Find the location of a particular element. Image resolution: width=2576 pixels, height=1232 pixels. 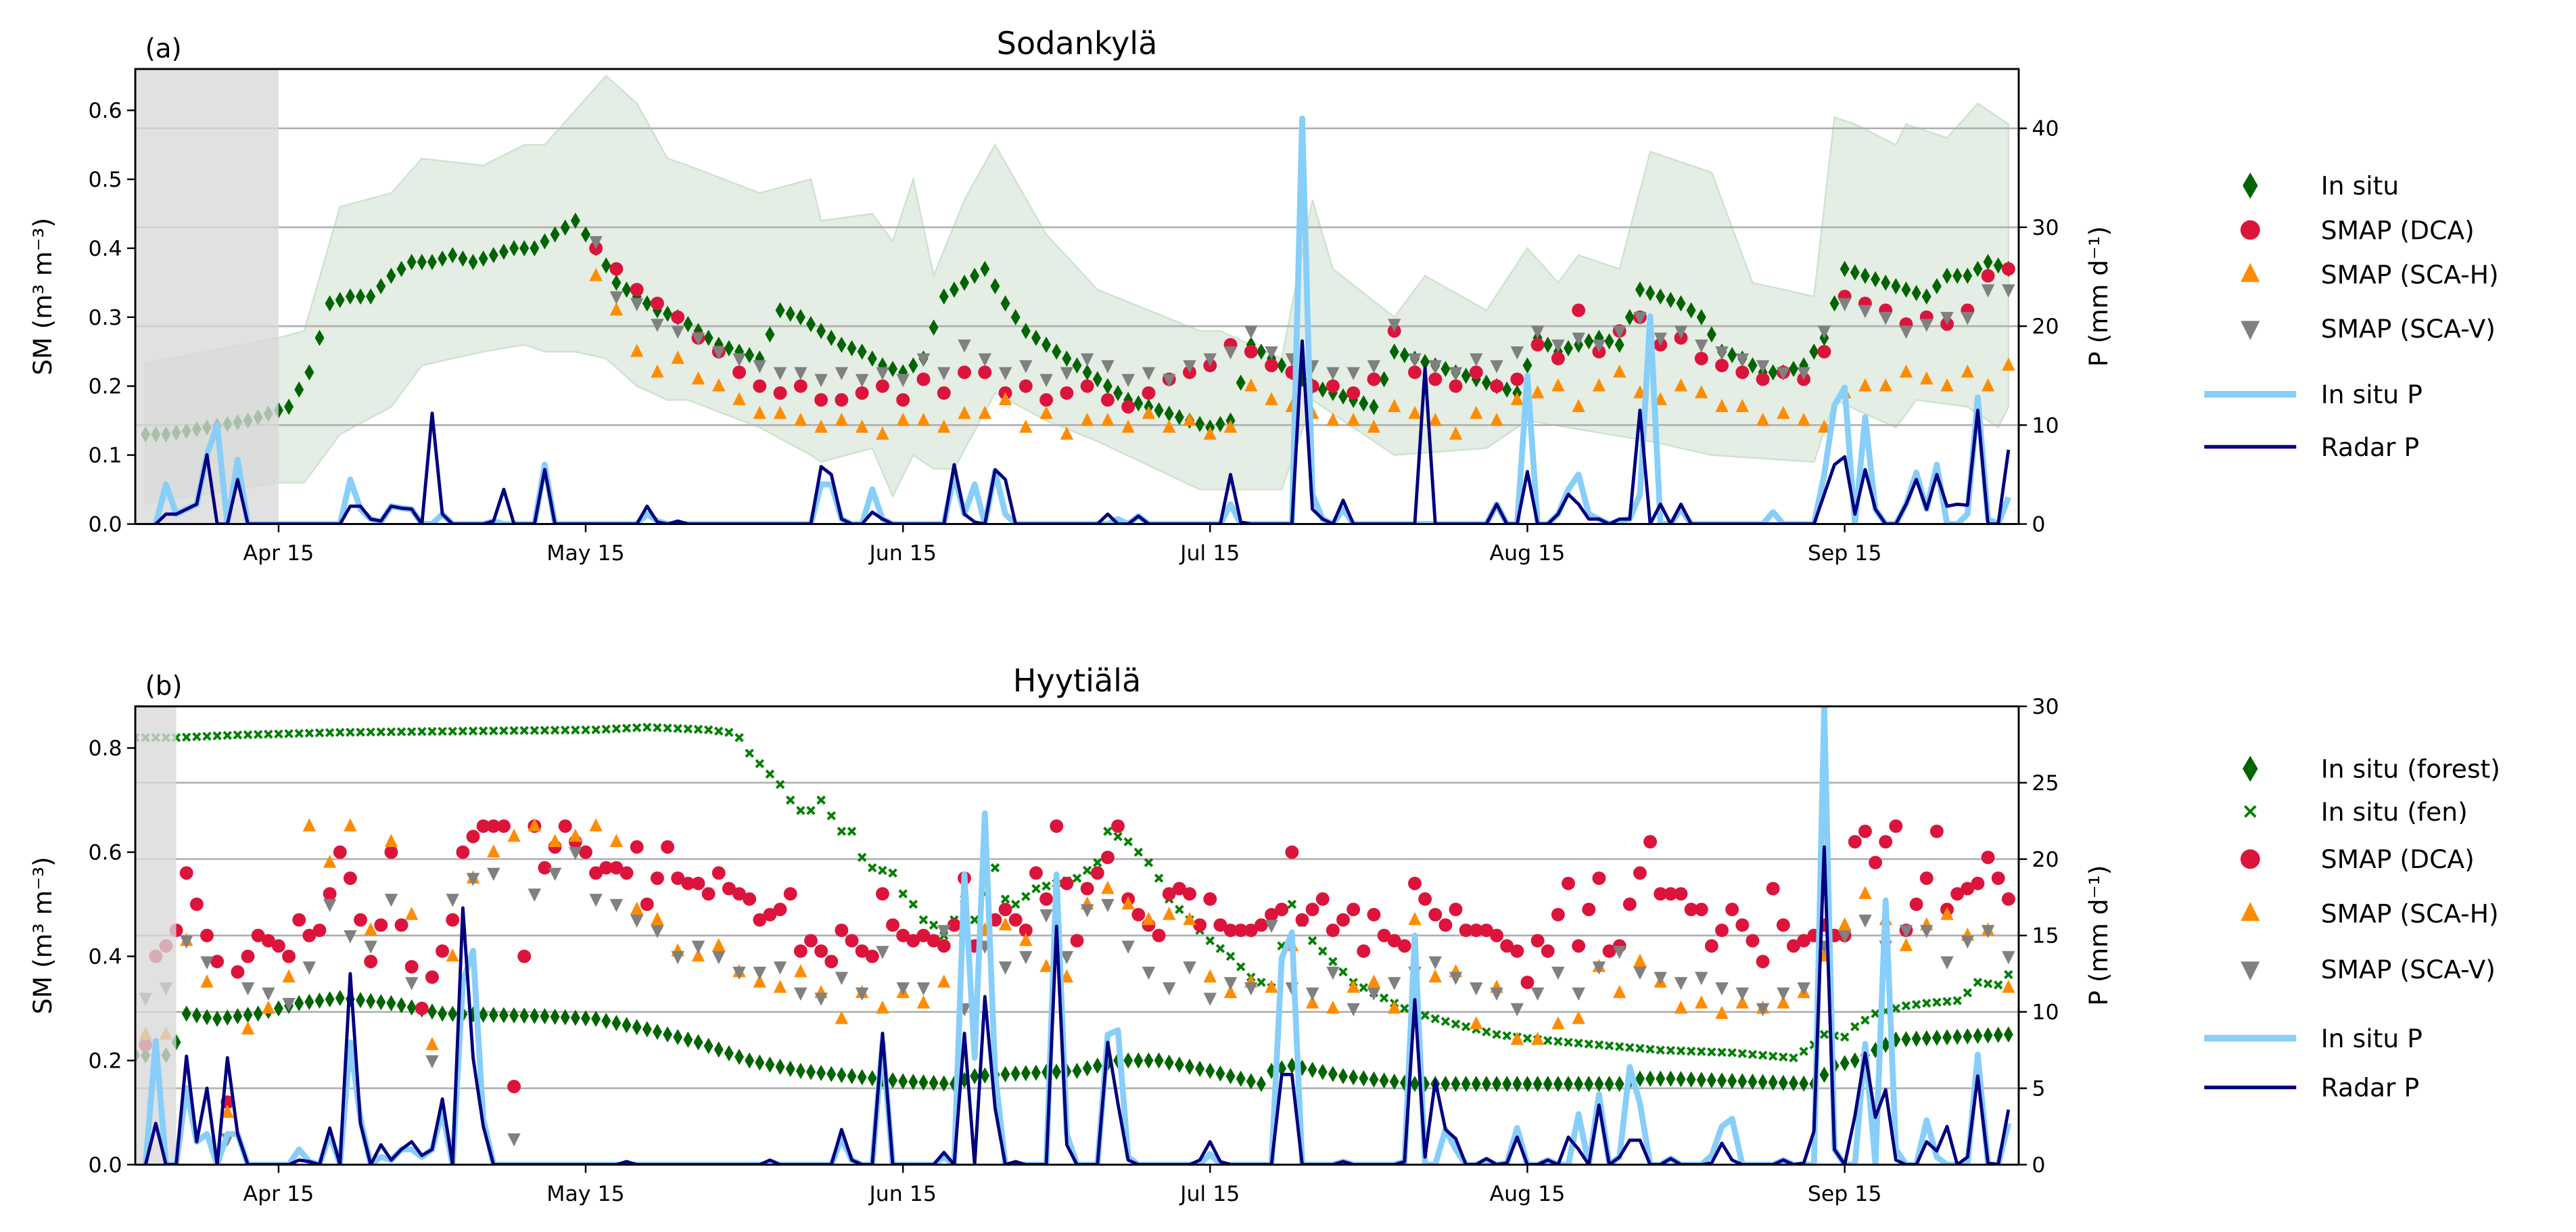

legend-label: In situ P is located at coordinates (2371, 1038).